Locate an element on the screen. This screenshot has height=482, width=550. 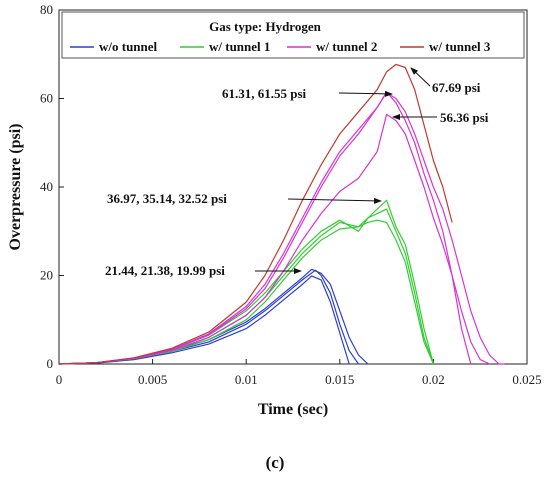
annotation-tunnel-2-low: 56.36 psi is located at coordinates (464, 117).